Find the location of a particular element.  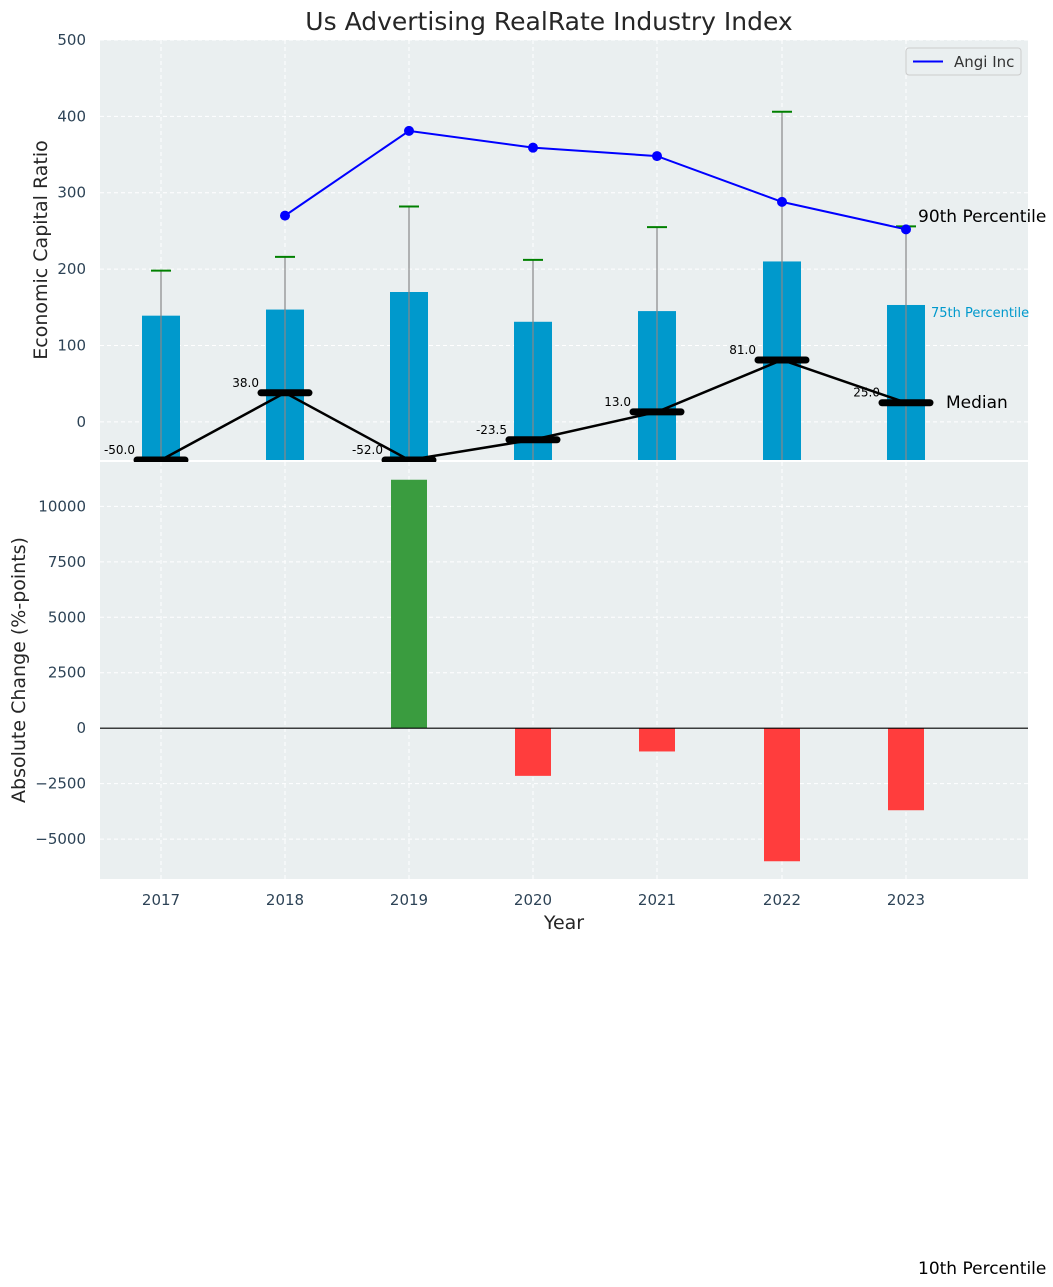

x-tick-label: 2023 is located at coordinates (906, 900).